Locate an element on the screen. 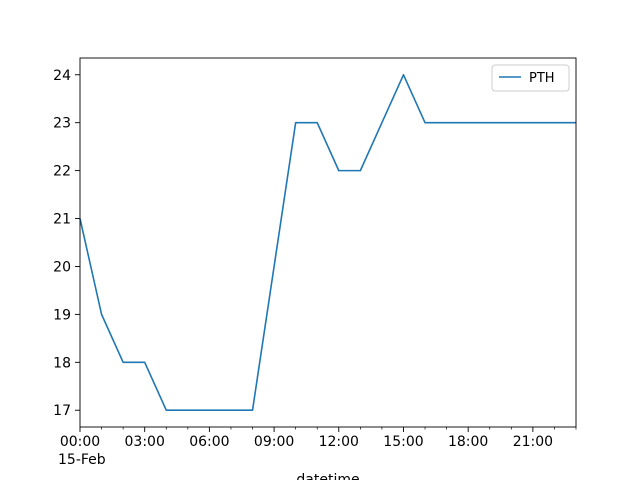  x-axis-date-label: 15-Feb is located at coordinates (82, 460).